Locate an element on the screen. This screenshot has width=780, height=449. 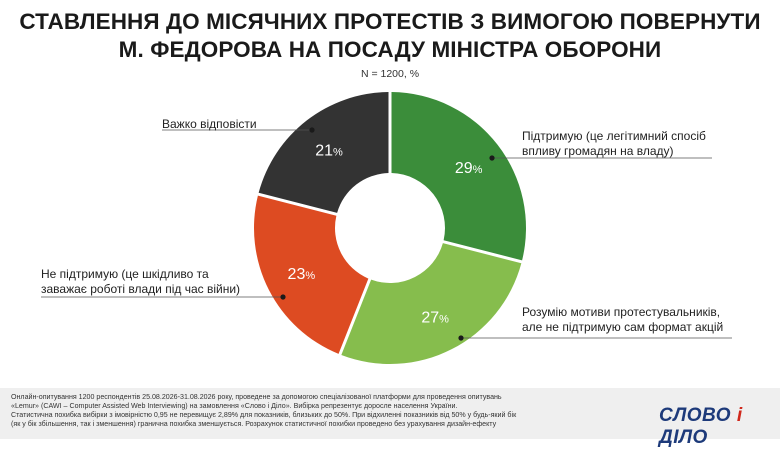
leader-dot-hard-to-say is located at coordinates (312, 130).